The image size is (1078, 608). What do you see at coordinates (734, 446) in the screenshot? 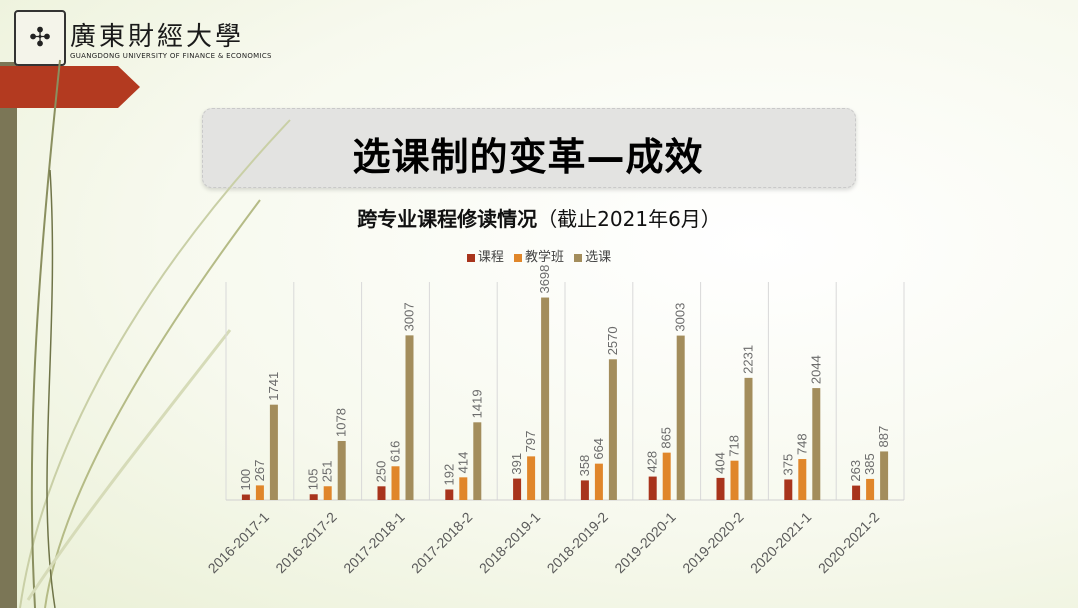
I see `data-label-1-7: 718` at bounding box center [734, 446].